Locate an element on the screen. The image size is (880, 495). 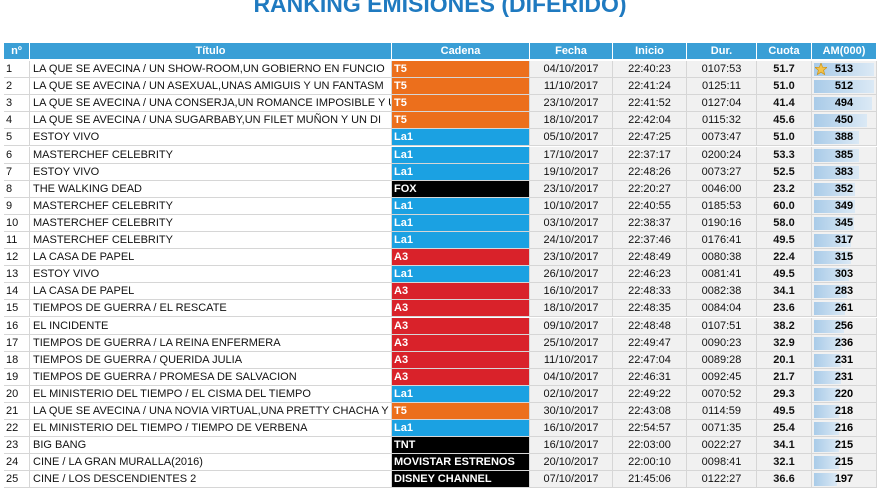
start-time: 22:40:55 is located at coordinates (650, 206).